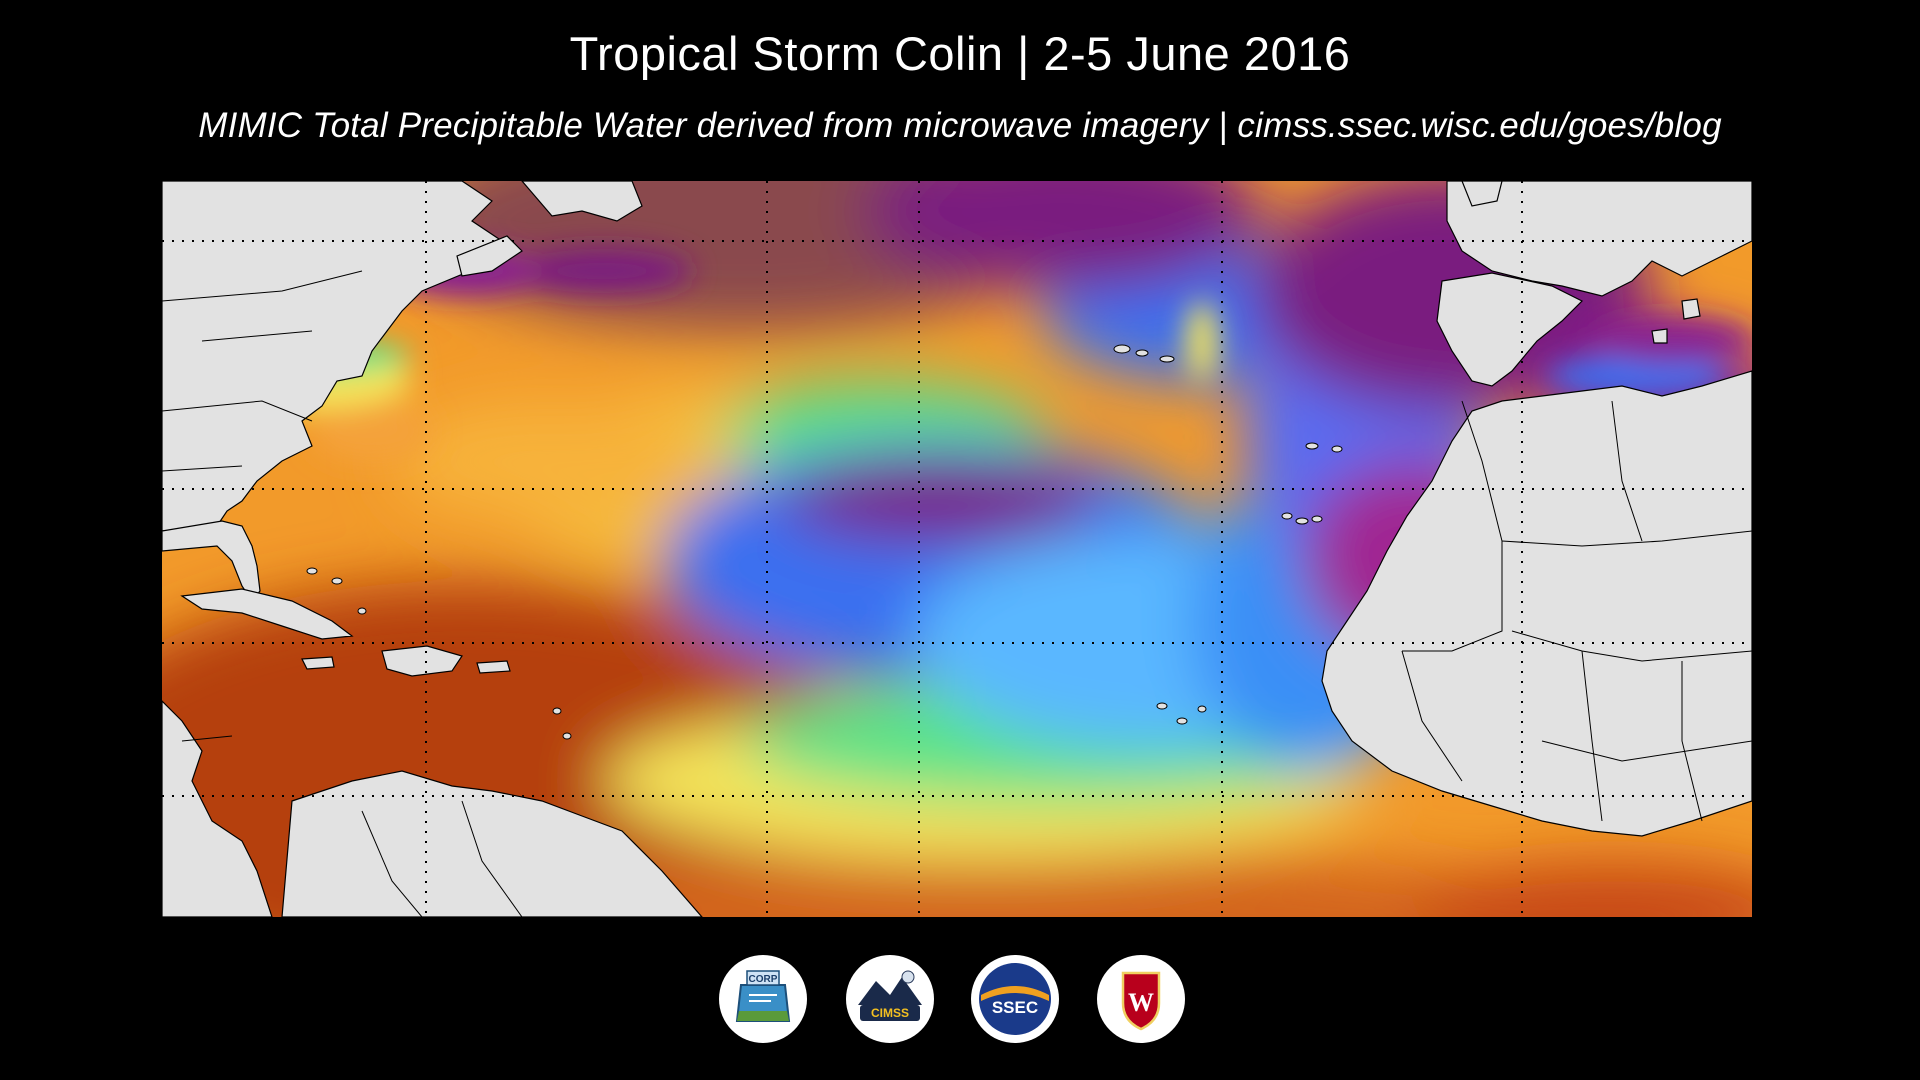 Image resolution: width=1920 pixels, height=1080 pixels. Describe the element at coordinates (422, 661) in the screenshot. I see `hispaniola` at that location.